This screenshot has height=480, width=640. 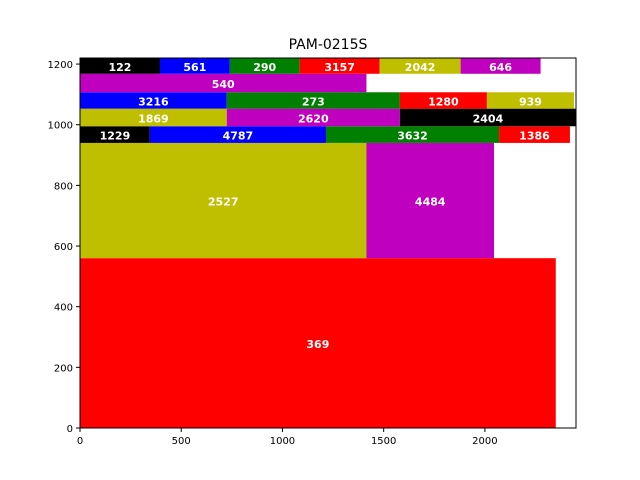 I want to click on treemap-label-9: 2404, so click(x=488, y=118).